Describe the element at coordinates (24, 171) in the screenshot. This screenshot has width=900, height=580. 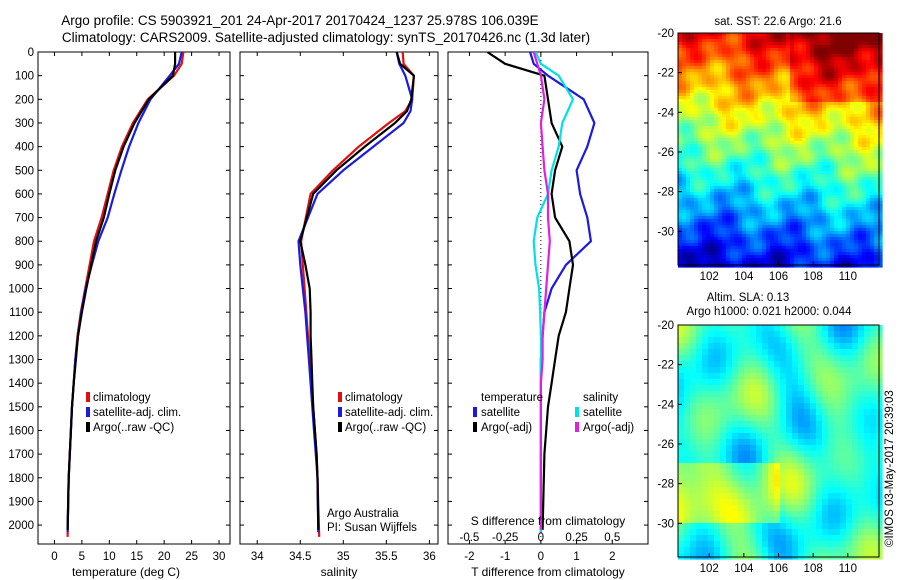
I see `depth-tick-label: 500` at that location.